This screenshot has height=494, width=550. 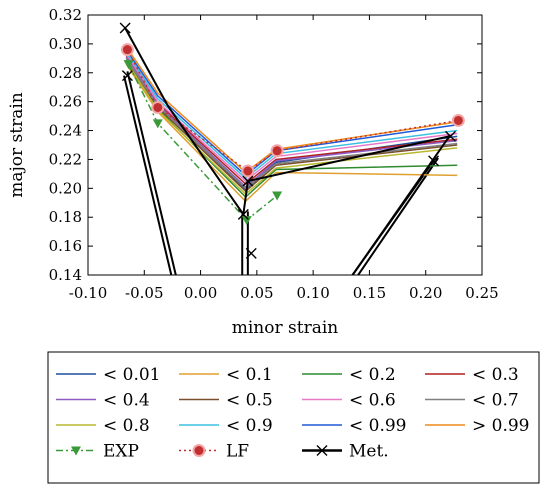 I want to click on y-tick-label-1: 0.16, so click(x=65, y=246).